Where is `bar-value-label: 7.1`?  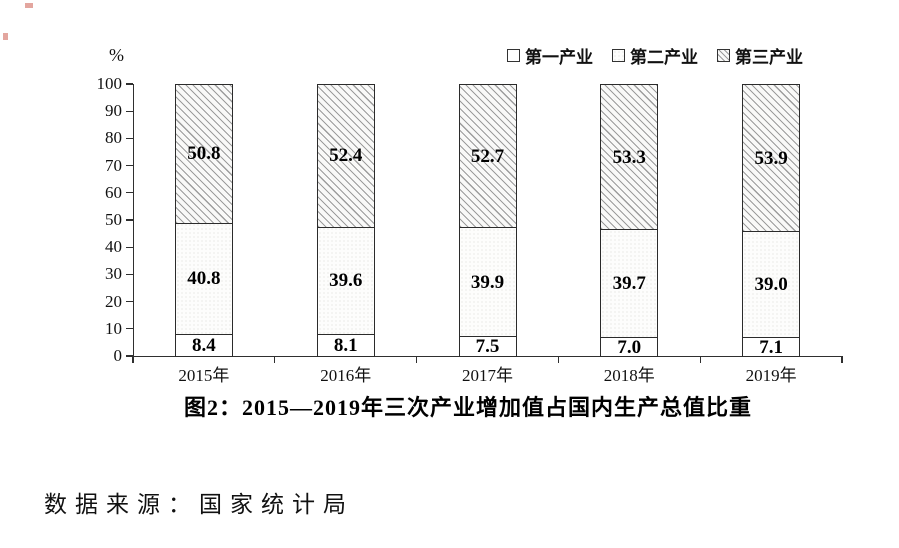
bar-value-label: 7.1 is located at coordinates (771, 347).